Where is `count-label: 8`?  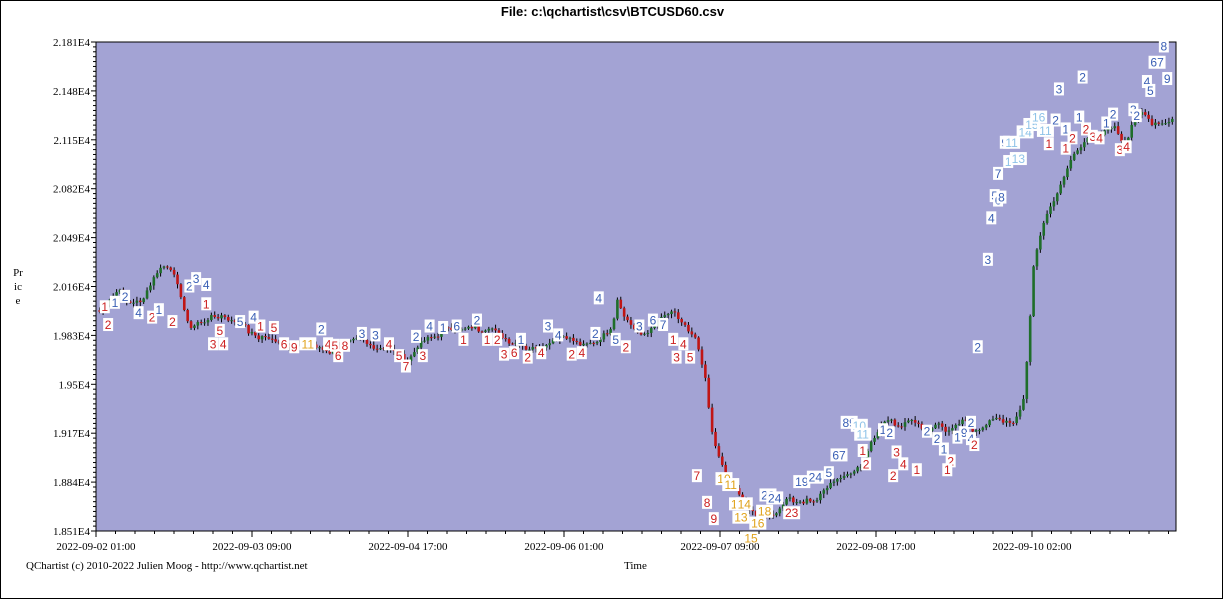
count-label: 8 is located at coordinates (707, 502).